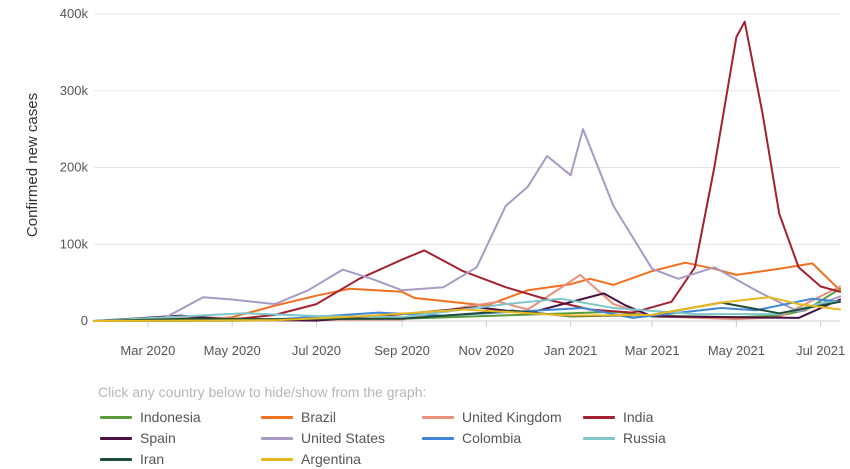  What do you see at coordinates (331, 459) in the screenshot?
I see `legend-label: Argentina` at bounding box center [331, 459].